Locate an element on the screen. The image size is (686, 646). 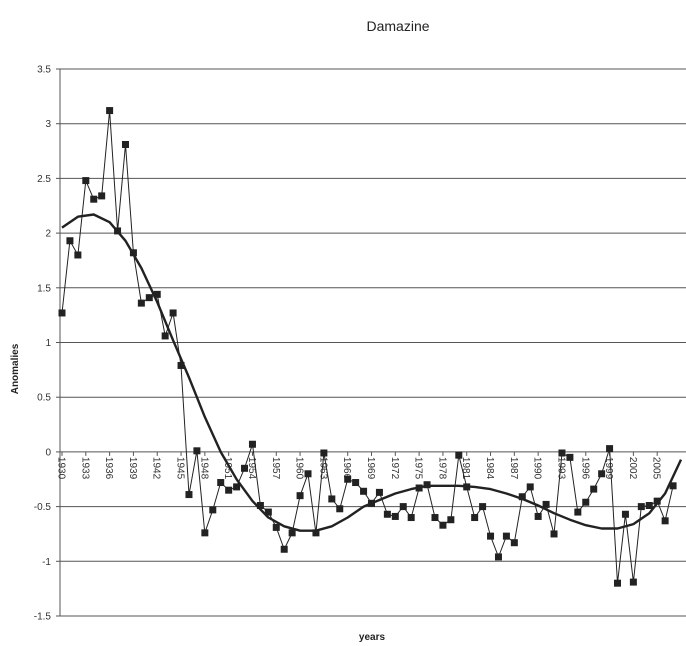
y-tick-label: 2.5 is located at coordinates (44, 179).